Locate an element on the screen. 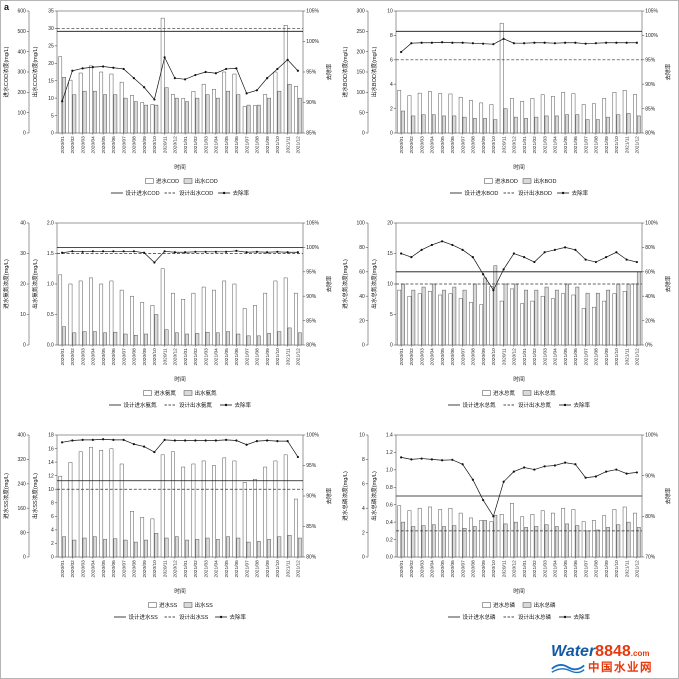 This screenshot has width=679, height=679. watermark-com-text: .com is located at coordinates (640, 654).